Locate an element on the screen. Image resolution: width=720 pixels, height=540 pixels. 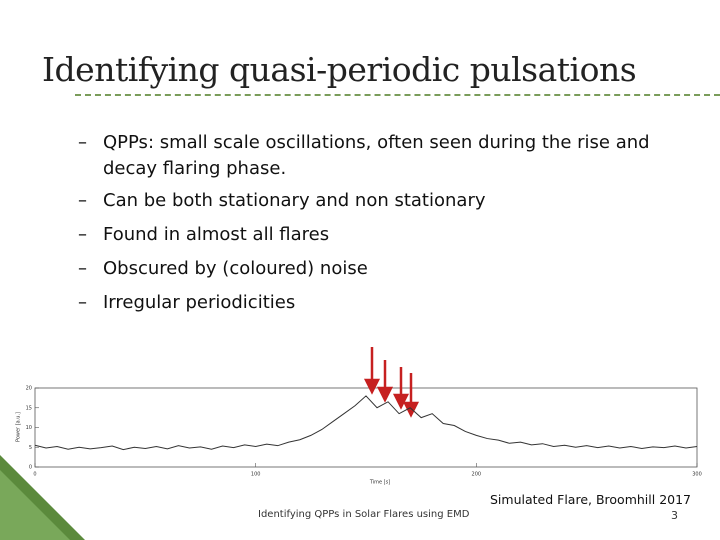
x-tick-label: 200 is located at coordinates (477, 475).